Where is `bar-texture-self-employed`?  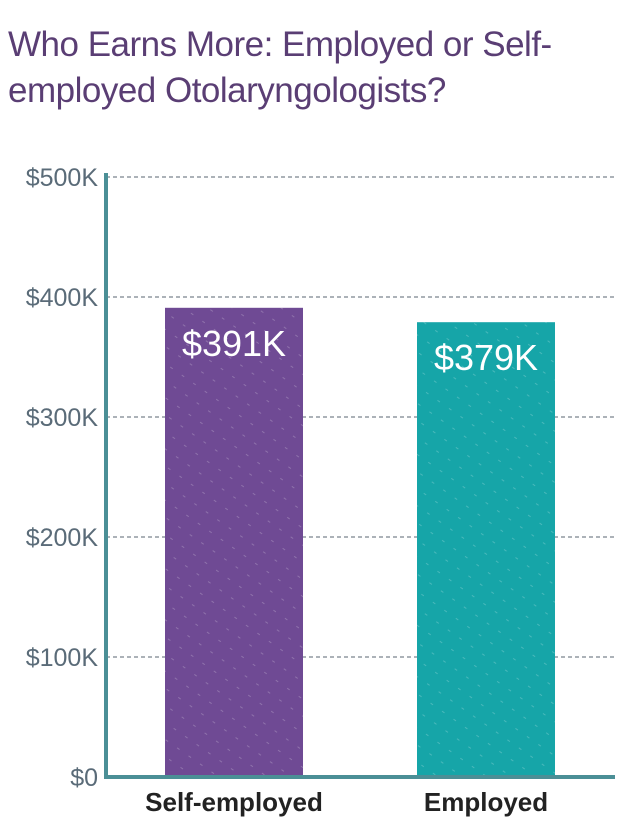
bar-texture-self-employed is located at coordinates (234, 542).